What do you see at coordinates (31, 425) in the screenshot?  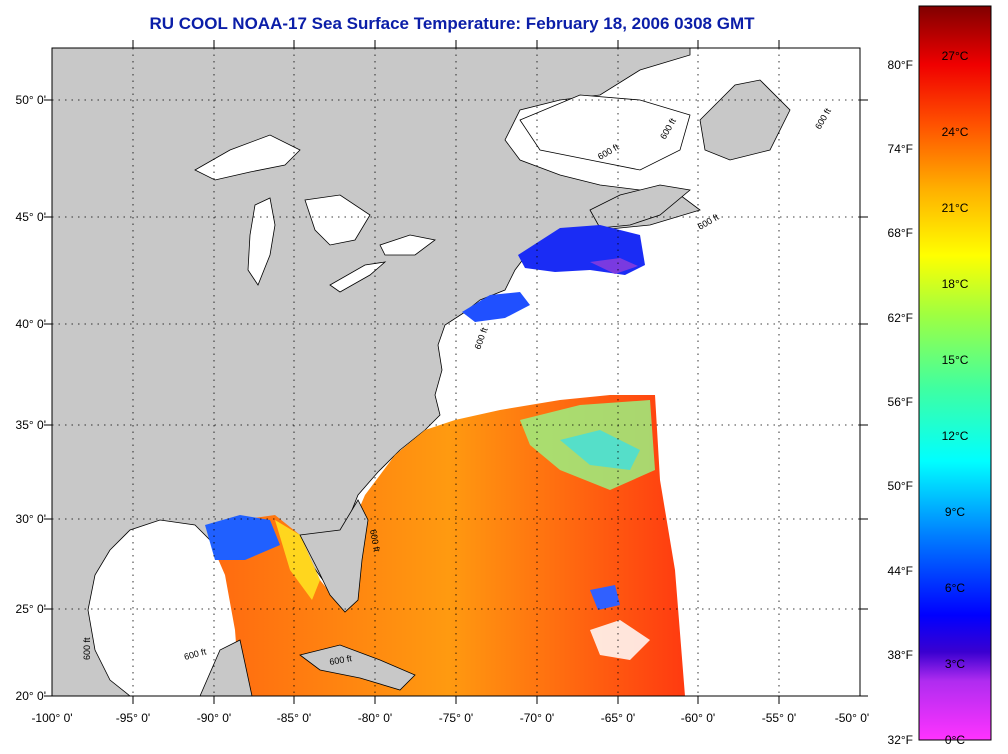 I see `lat-label: 35° 0'` at bounding box center [31, 425].